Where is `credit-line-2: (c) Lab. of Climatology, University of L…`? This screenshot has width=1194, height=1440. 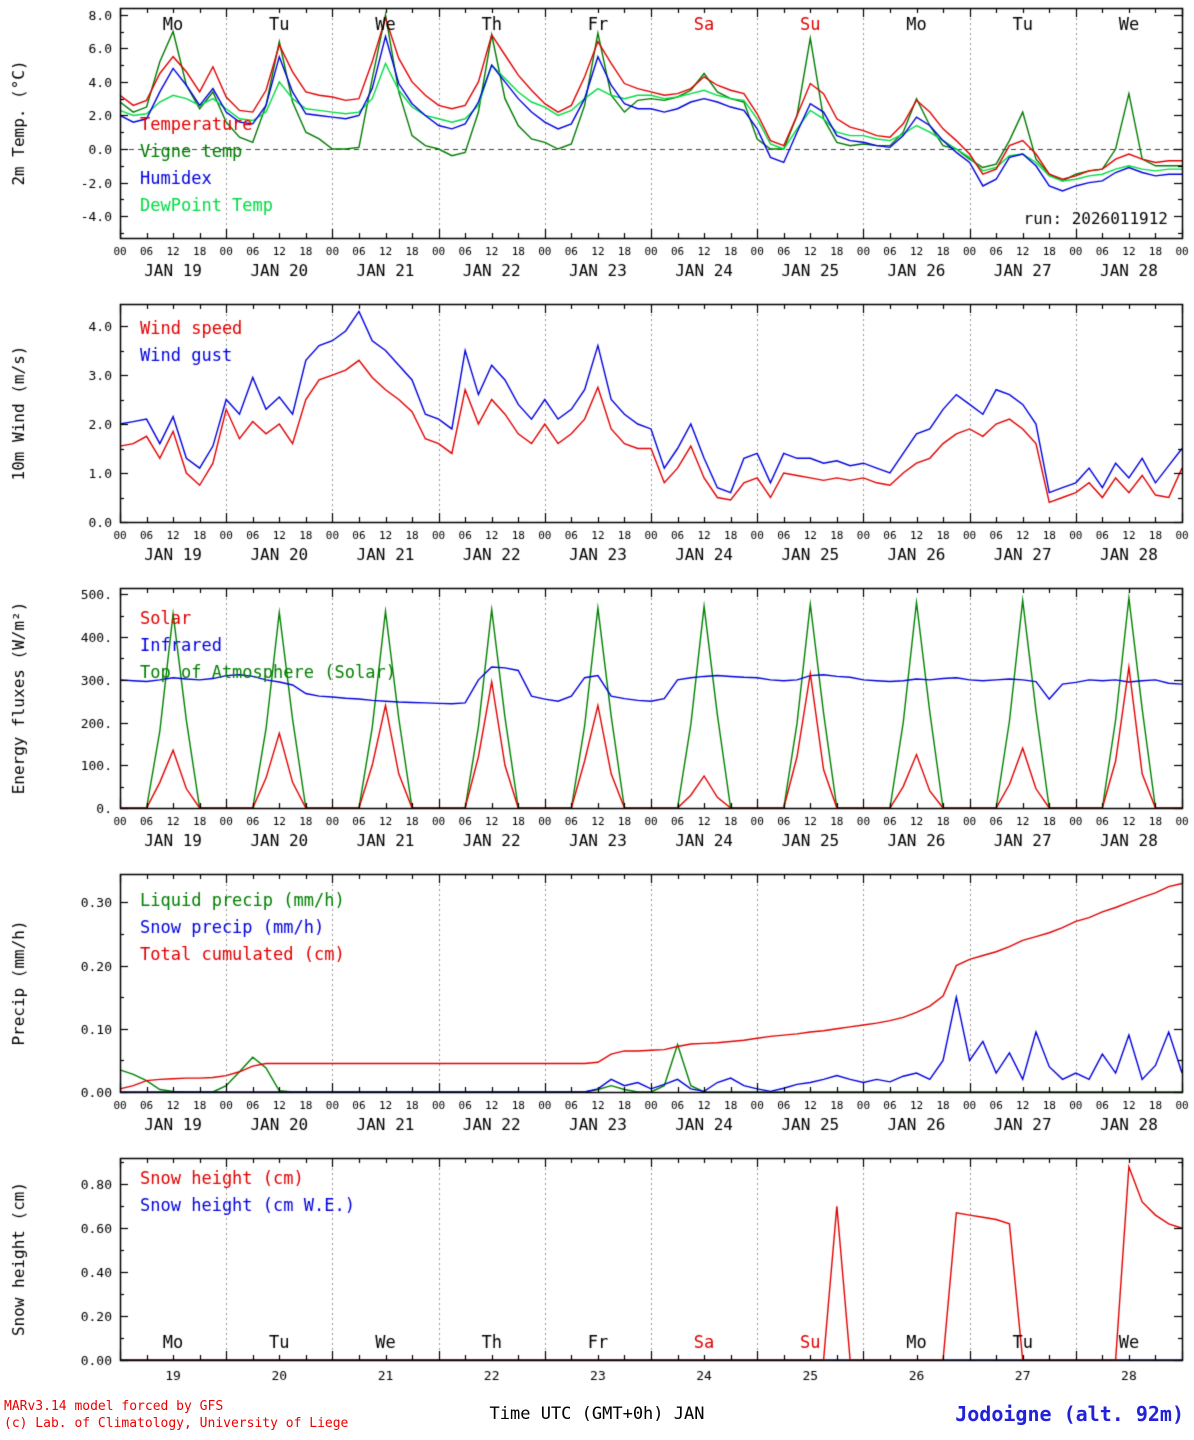
credit-line-2: (c) Lab. of Climatology, University of L… is located at coordinates (176, 1423).